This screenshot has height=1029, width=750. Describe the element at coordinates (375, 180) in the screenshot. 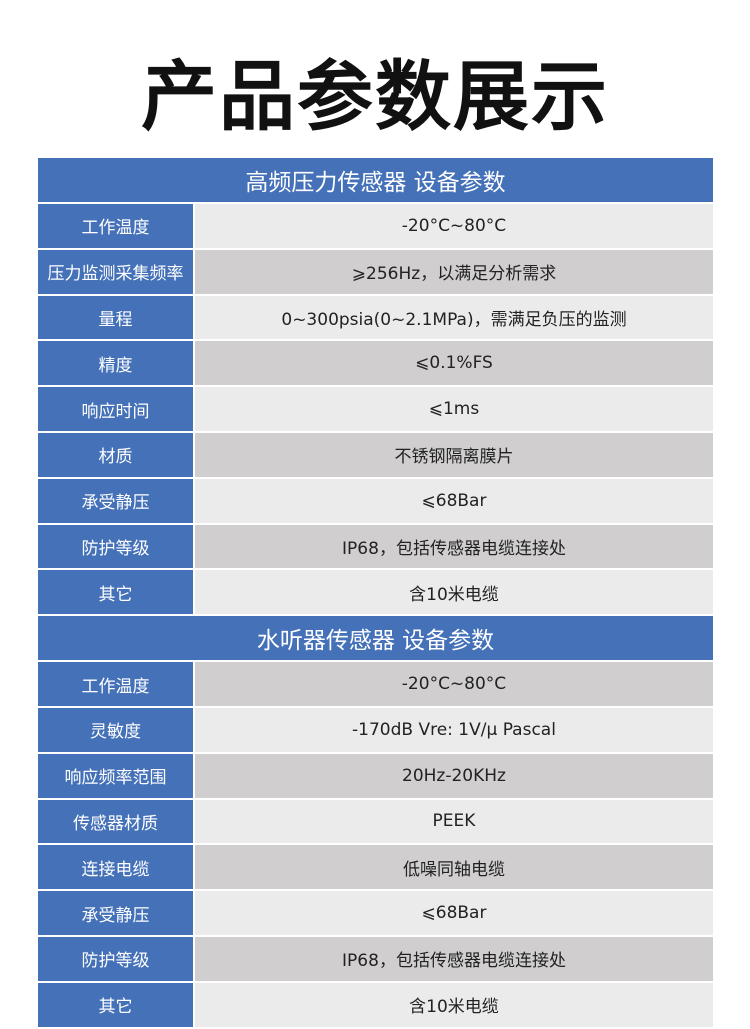

I see `section-heading: 高频压力传感器 设备参数` at that location.